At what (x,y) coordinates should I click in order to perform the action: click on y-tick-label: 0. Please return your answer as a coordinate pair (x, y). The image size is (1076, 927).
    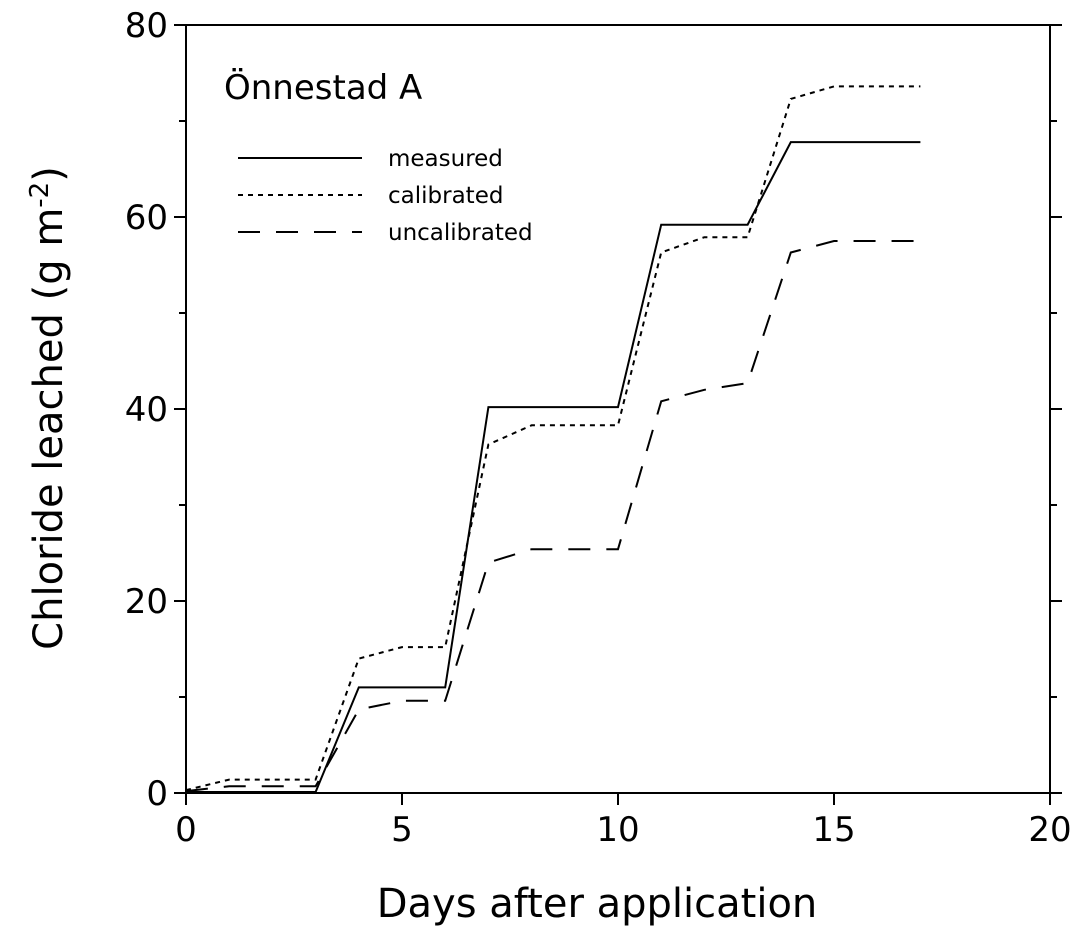
    Looking at the image, I should click on (157, 794).